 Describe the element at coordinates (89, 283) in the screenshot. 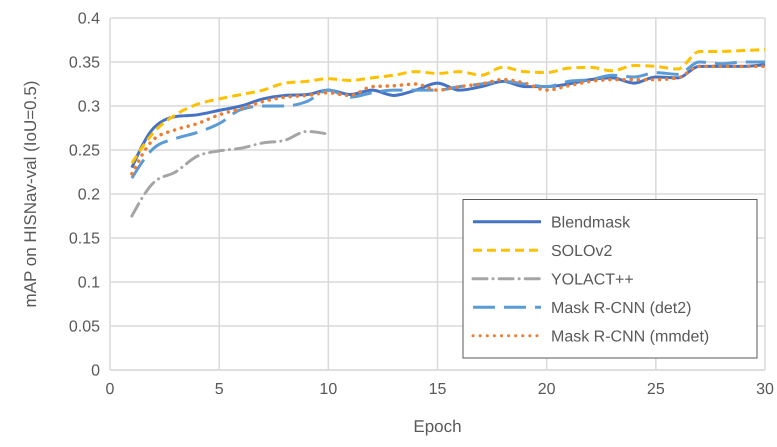

I see `y-tick-label: 0.1` at that location.